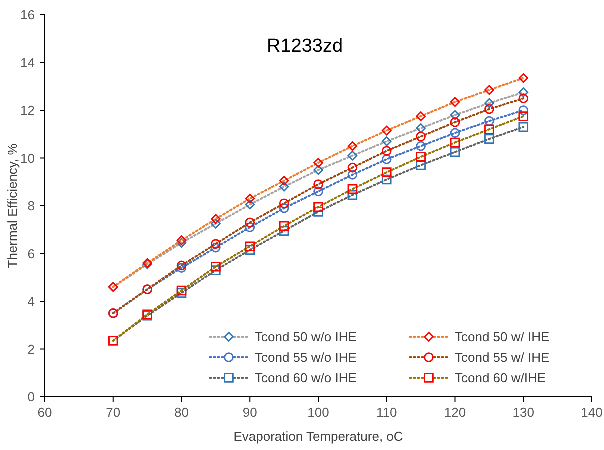 The height and width of the screenshot is (450, 604). Describe the element at coordinates (305, 46) in the screenshot. I see `text: R1233zd` at that location.